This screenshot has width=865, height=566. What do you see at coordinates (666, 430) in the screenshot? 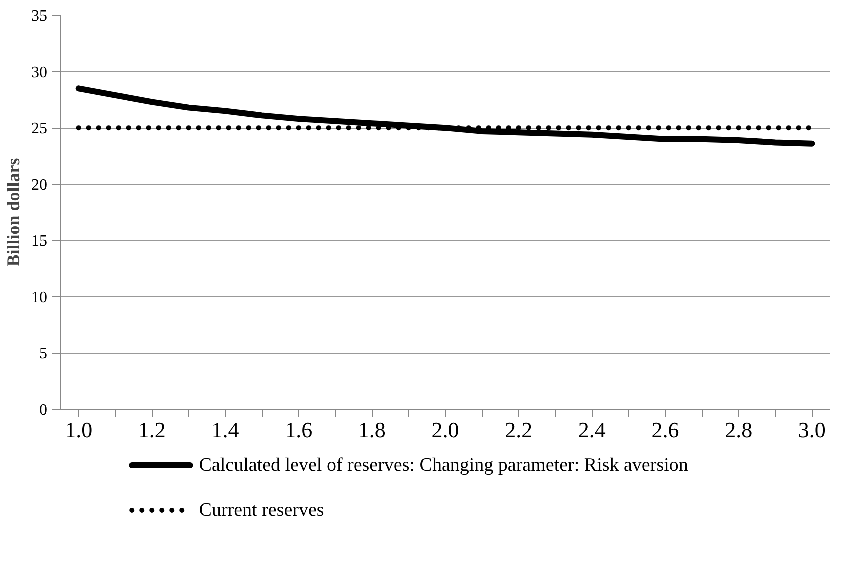
I see `x-tick-label: 2.6` at bounding box center [666, 430].